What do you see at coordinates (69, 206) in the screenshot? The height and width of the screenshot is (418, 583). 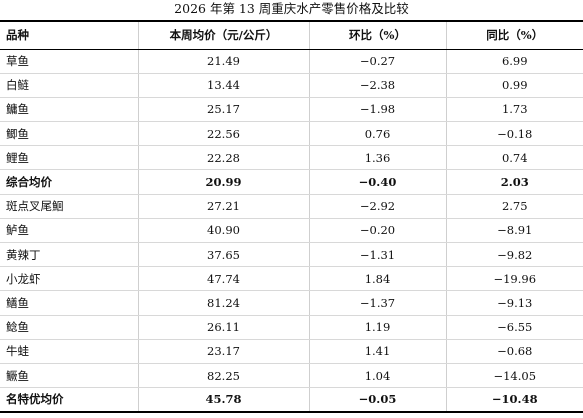 I see `cell-variety: 斑点叉尾鮰` at bounding box center [69, 206].